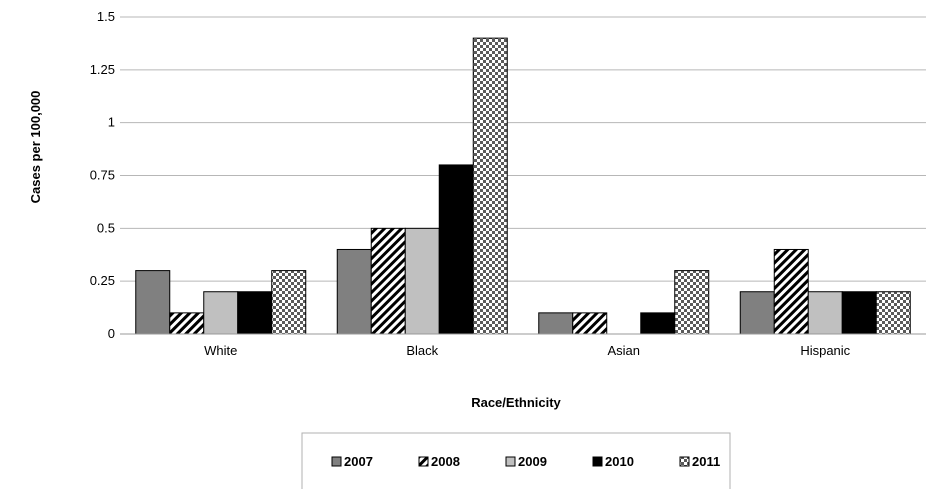  I want to click on x-tick-label: Asian, so click(623, 350).